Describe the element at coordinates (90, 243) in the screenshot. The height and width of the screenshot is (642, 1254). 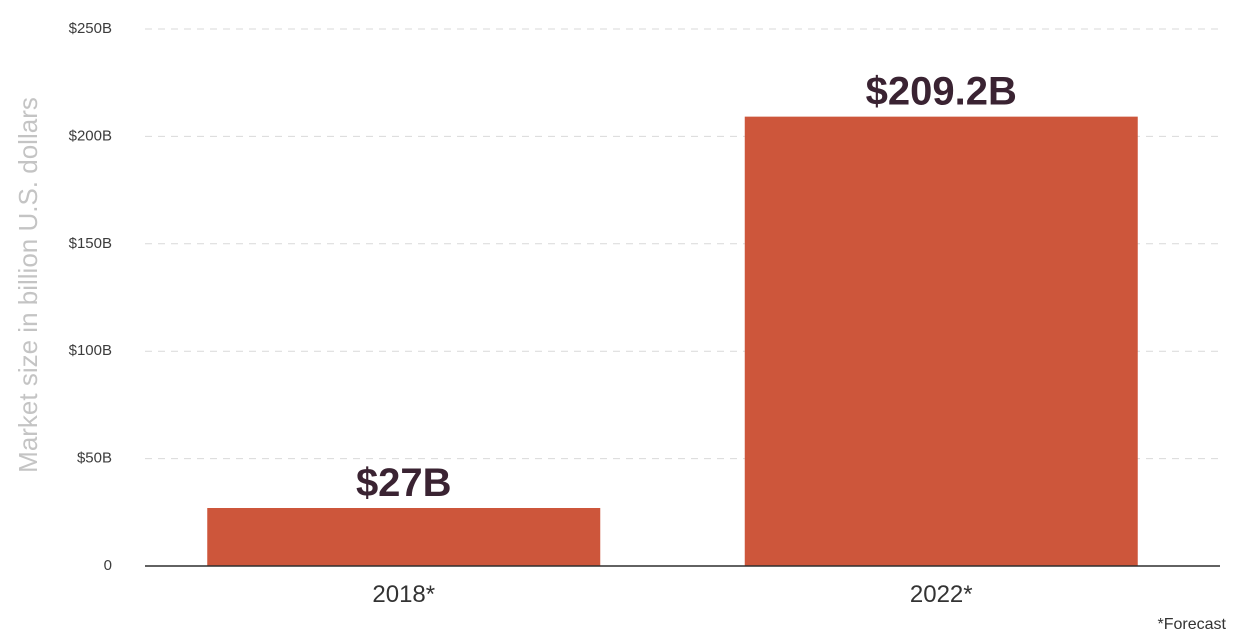
I see `y-tick-label: $150B` at that location.